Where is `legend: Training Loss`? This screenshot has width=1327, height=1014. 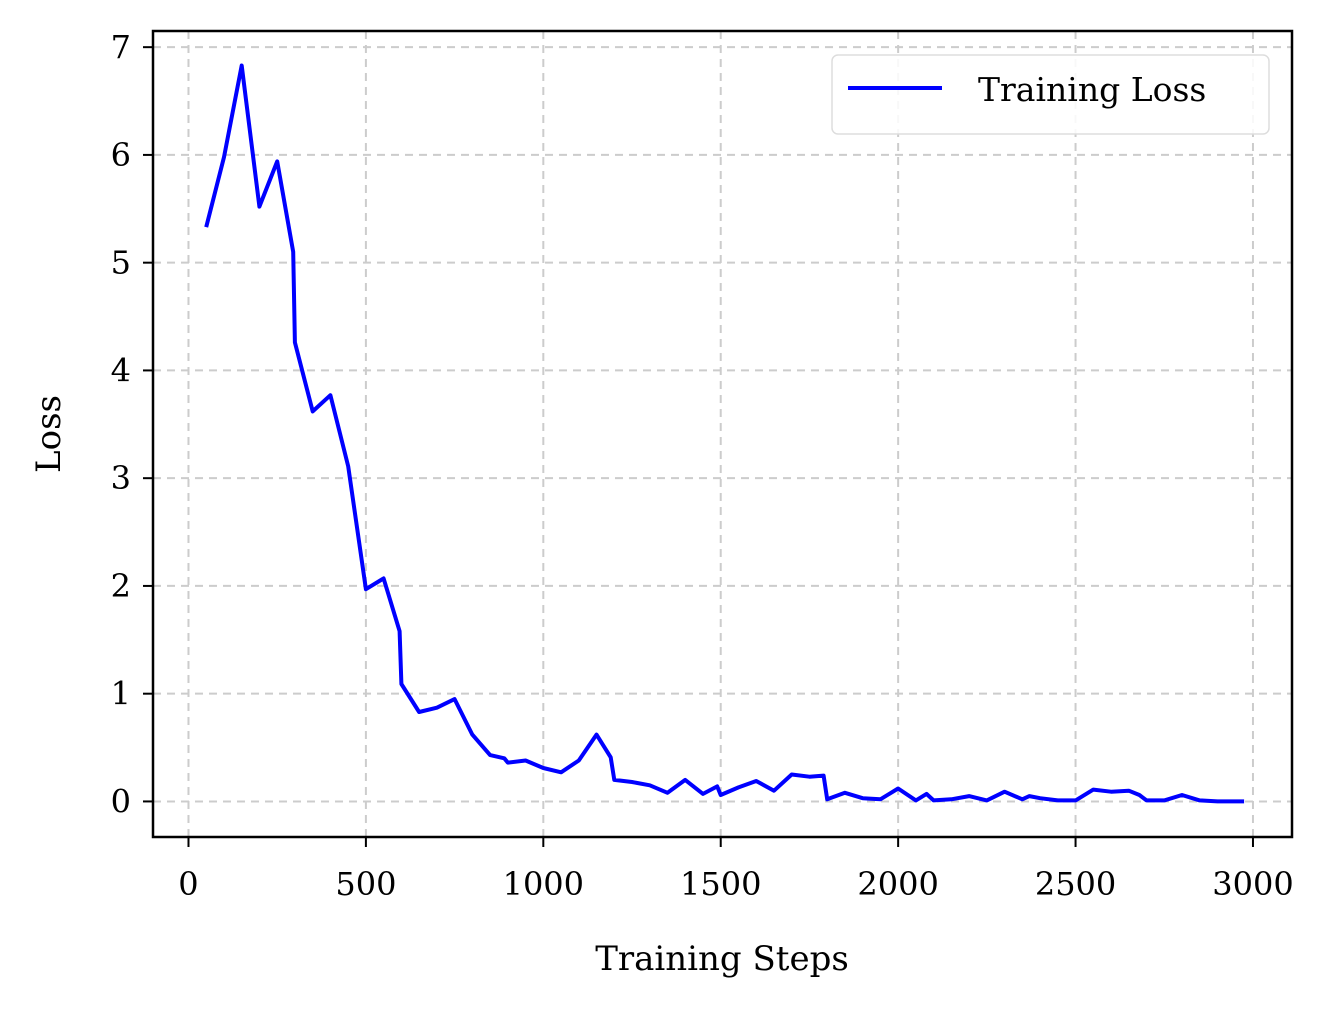 legend: Training Loss is located at coordinates (1050, 94).